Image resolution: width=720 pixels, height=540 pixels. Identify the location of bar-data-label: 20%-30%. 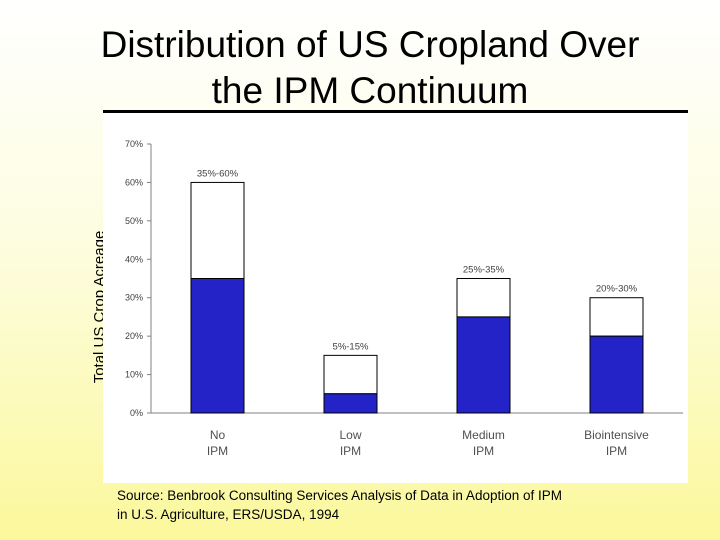
(617, 289).